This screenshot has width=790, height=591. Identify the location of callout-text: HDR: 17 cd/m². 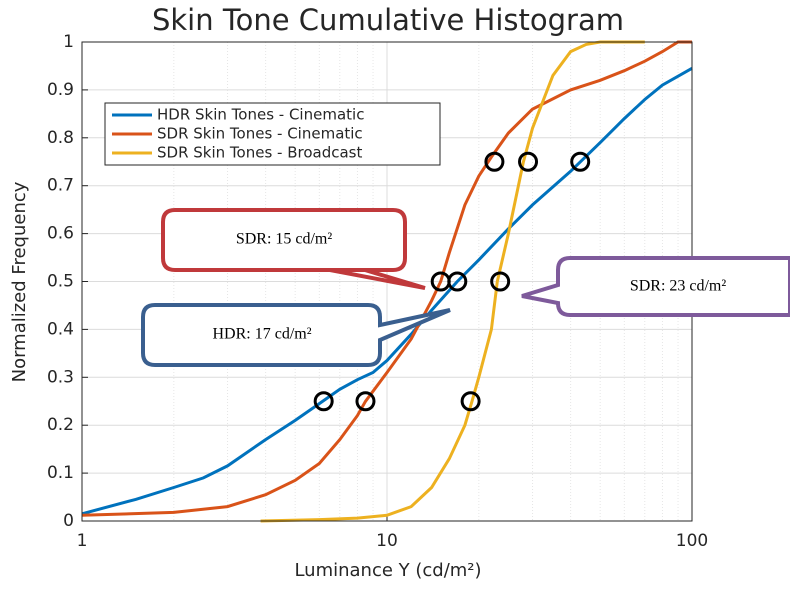
(261, 334).